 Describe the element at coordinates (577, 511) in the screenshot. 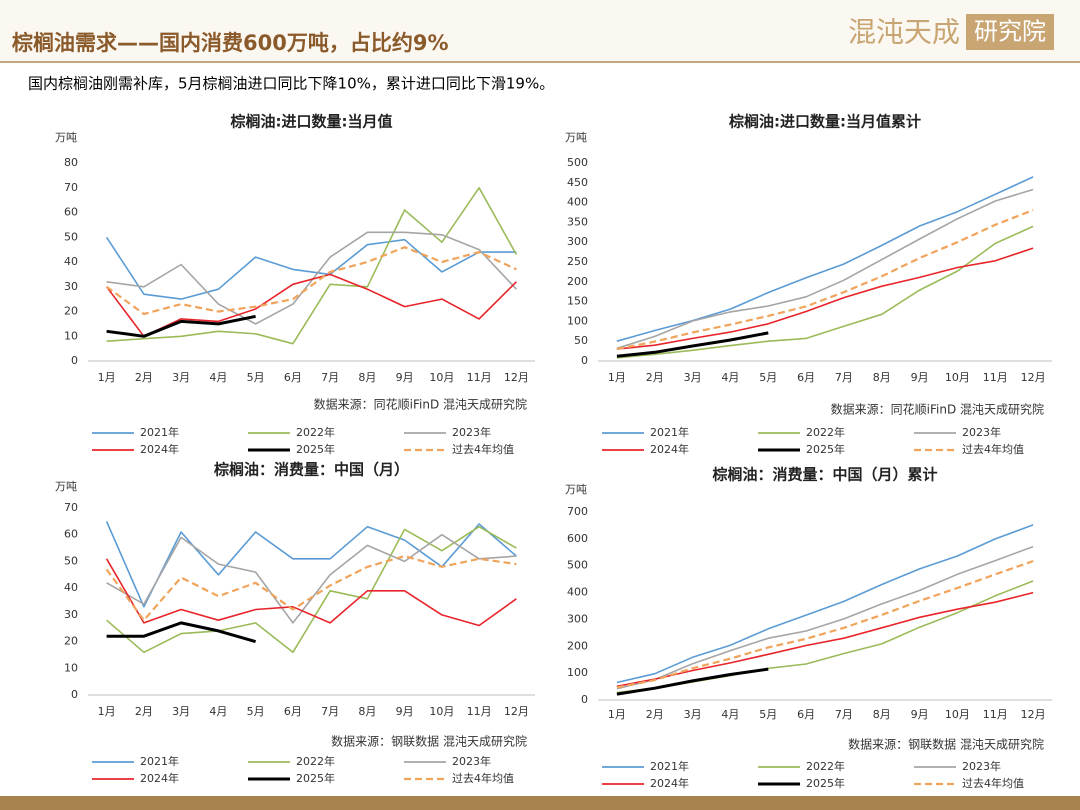

I see `y-tick-label: 700` at that location.